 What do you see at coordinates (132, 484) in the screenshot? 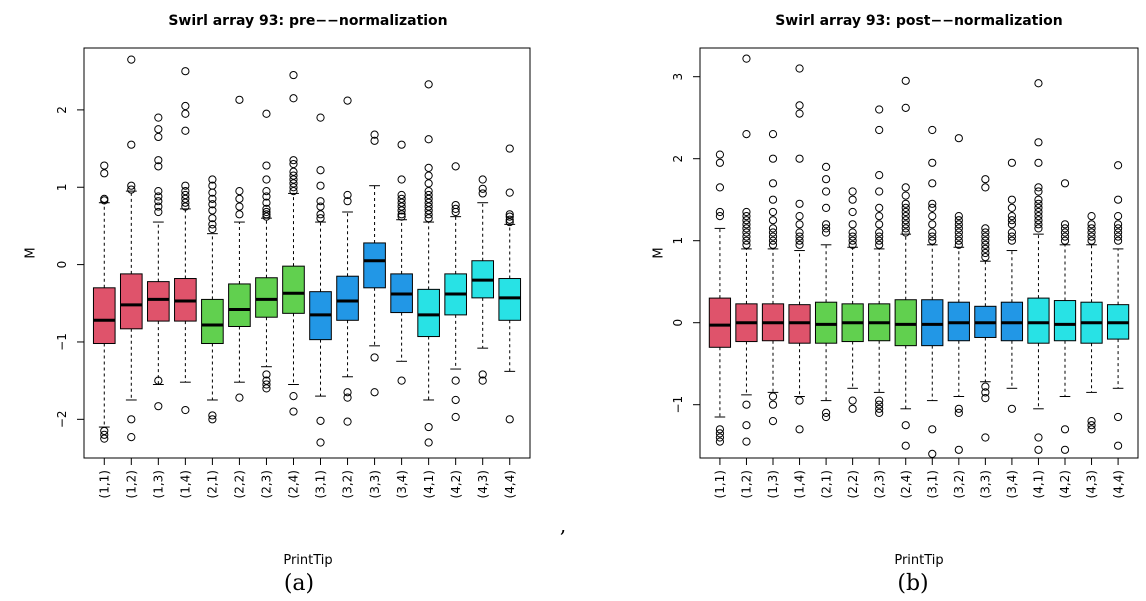
I see `x-tick-label: (1,2)` at bounding box center [132, 484].